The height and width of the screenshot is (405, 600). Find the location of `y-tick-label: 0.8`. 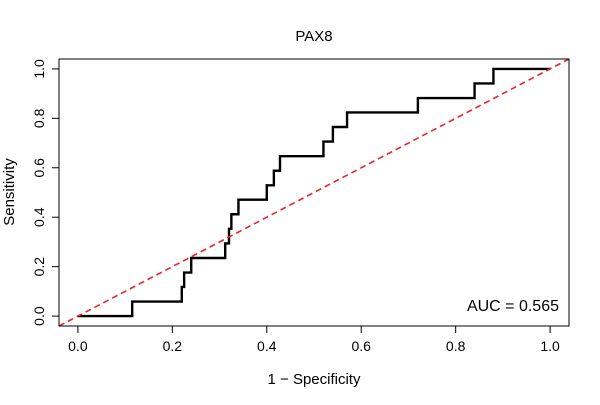

y-tick-label: 0.8 is located at coordinates (39, 118).